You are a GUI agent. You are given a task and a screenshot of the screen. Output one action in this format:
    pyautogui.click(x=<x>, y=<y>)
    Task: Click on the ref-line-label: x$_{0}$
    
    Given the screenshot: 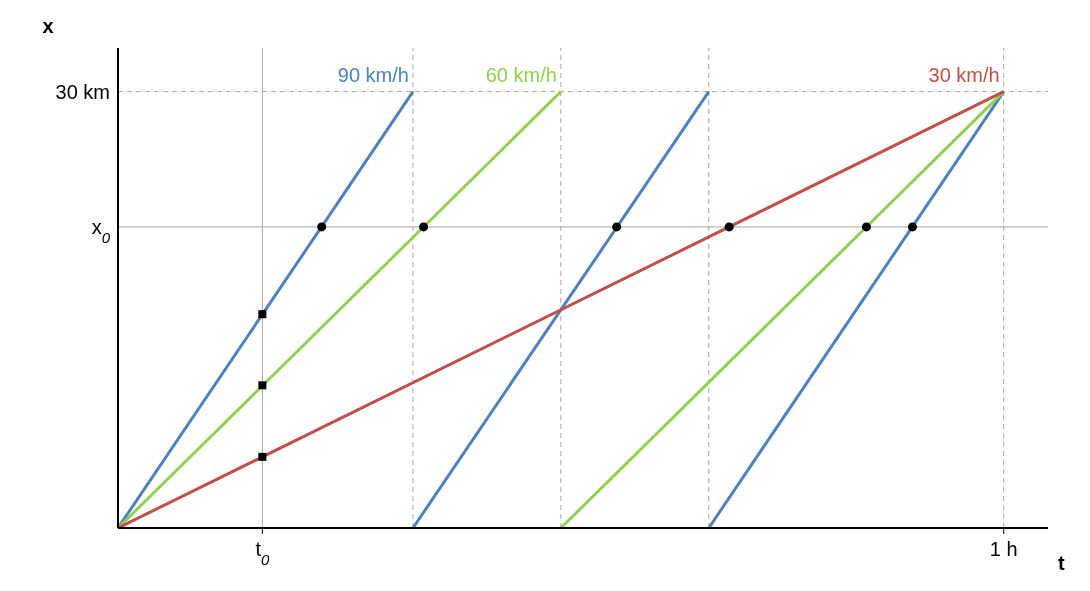 What is the action you would take?
    pyautogui.click(x=101, y=230)
    